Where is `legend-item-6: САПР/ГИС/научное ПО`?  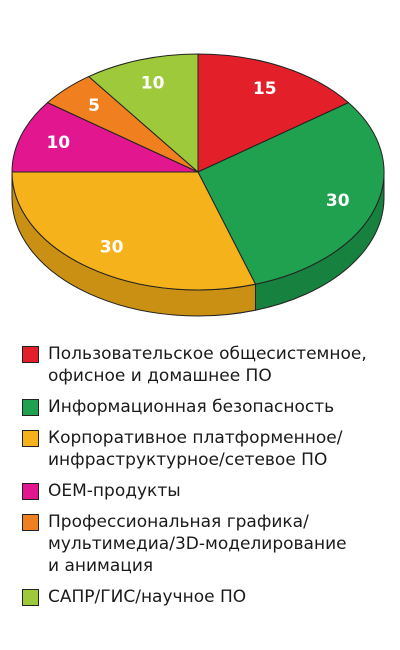
legend-item-6: САПР/ГИС/научное ПО is located at coordinates (208, 597).